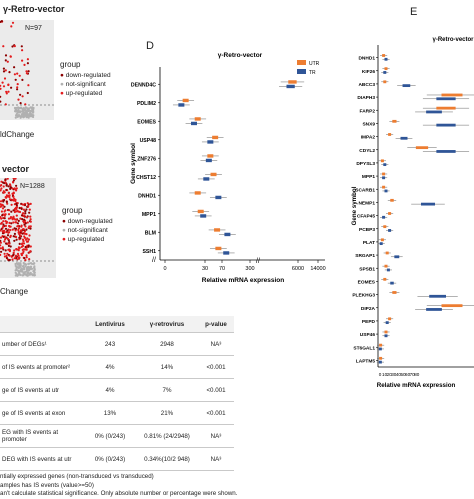 The width and height of the screenshot is (474, 499). I want to click on panel-d-y-tick-label: SSH1, so click(149, 252).